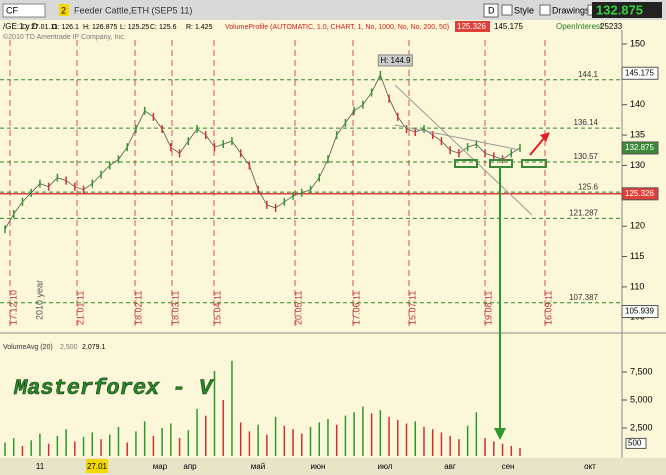 The width and height of the screenshot is (666, 475). What do you see at coordinates (24, 10) in the screenshot?
I see `symbol-input` at bounding box center [24, 10].